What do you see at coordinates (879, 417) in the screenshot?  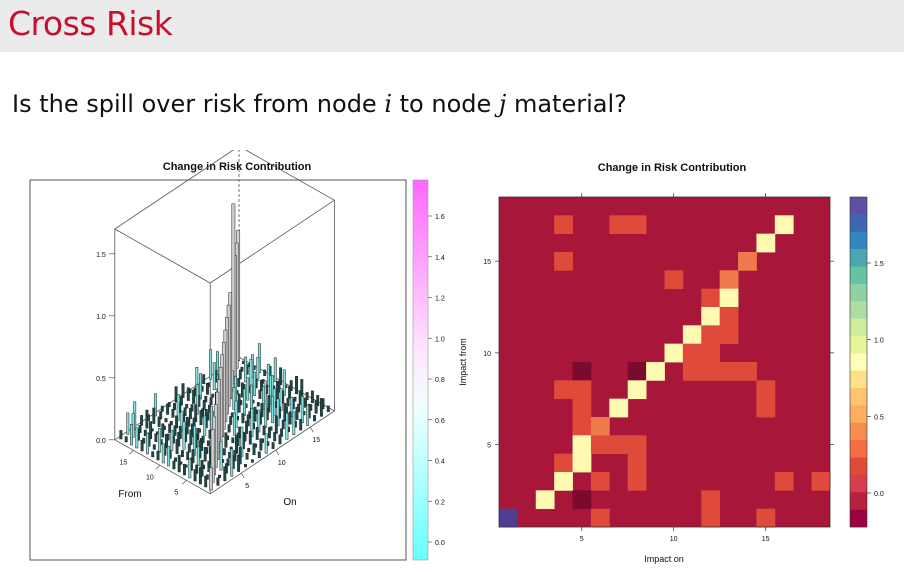 I see `legend-tick-label: 0.5` at bounding box center [879, 417].